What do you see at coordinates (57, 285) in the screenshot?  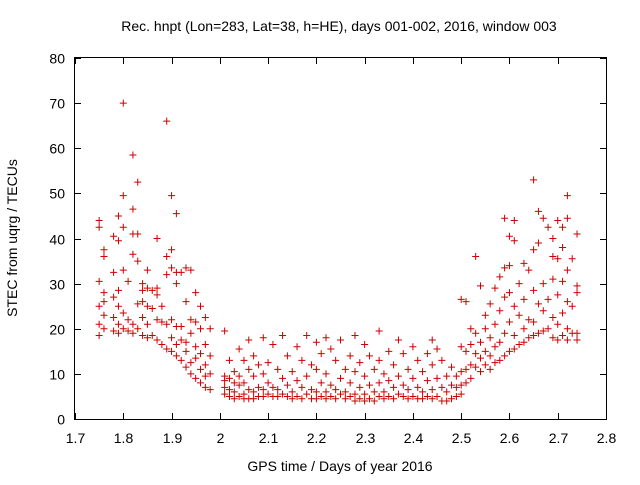 I see `y-tick-label: 30` at bounding box center [57, 285].